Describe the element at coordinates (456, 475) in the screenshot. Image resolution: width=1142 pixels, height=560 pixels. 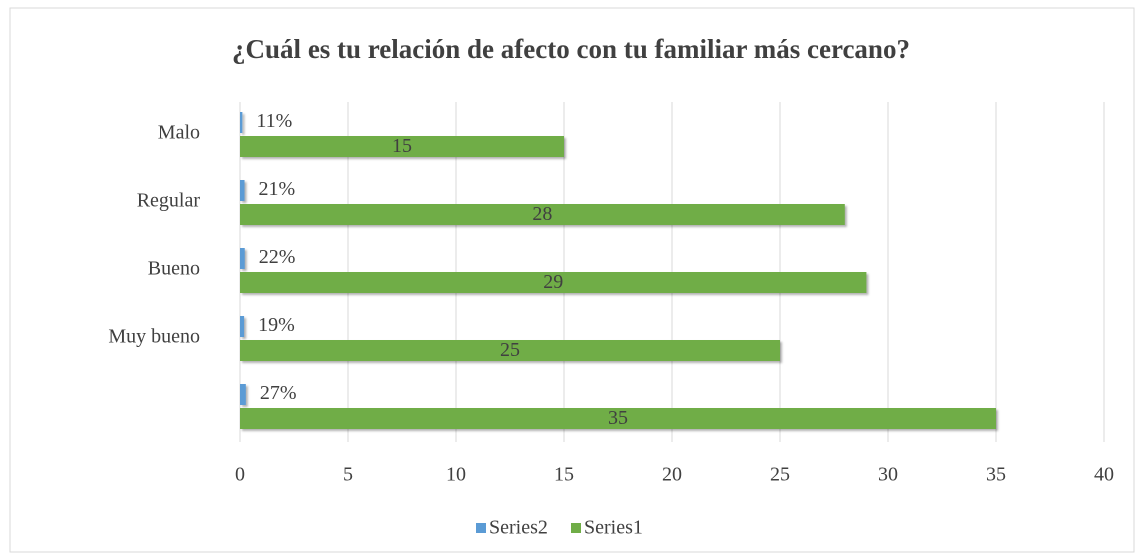
I see `x-tick-label: 10` at that location.